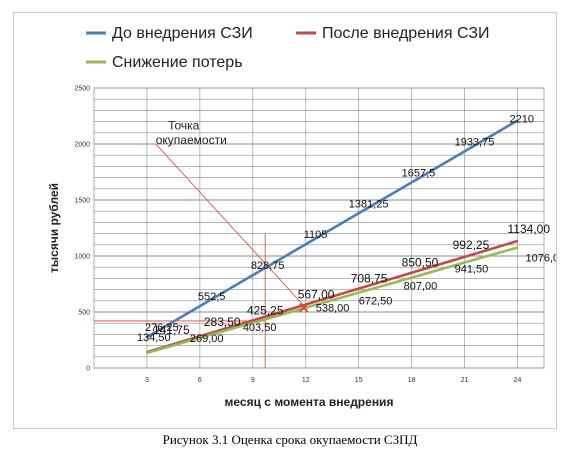  Describe the element at coordinates (182, 33) in the screenshot. I see `legend-label-1: До внедрения СЗИ` at that location.